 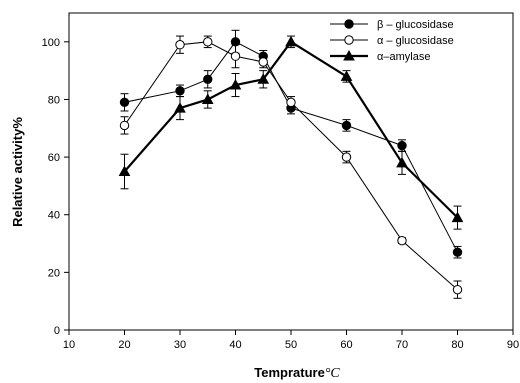 What do you see at coordinates (54, 216) in the screenshot?
I see `y-tick-label: 40` at bounding box center [54, 216].